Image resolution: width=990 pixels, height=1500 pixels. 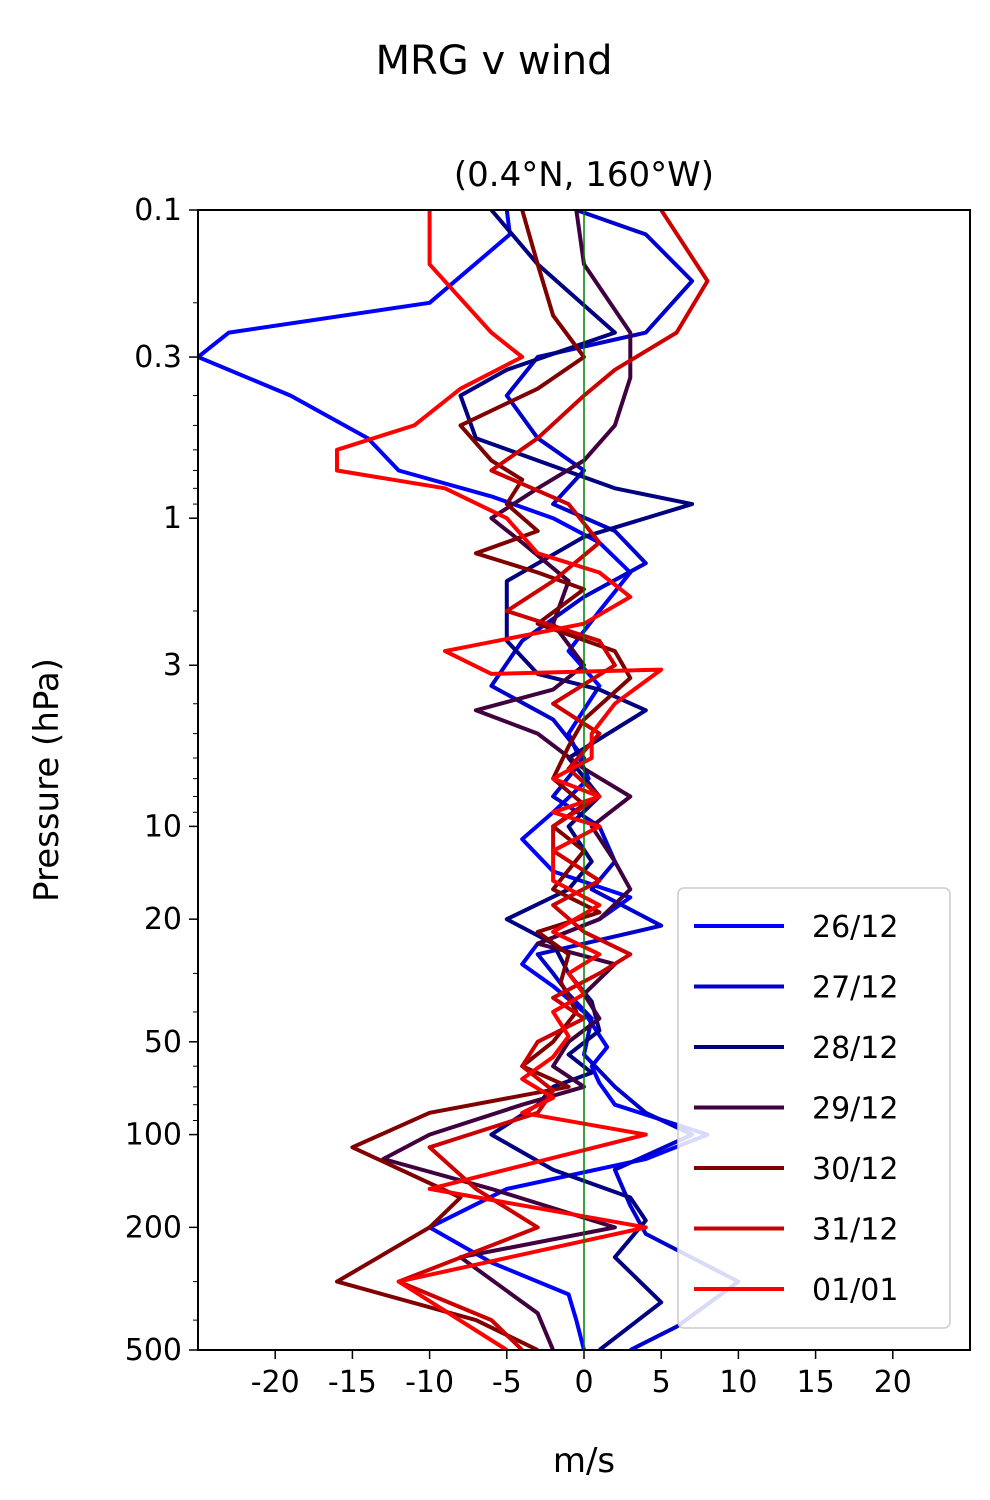 What do you see at coordinates (158, 357) in the screenshot?
I see `y-tick-label: 0.3` at bounding box center [158, 357].